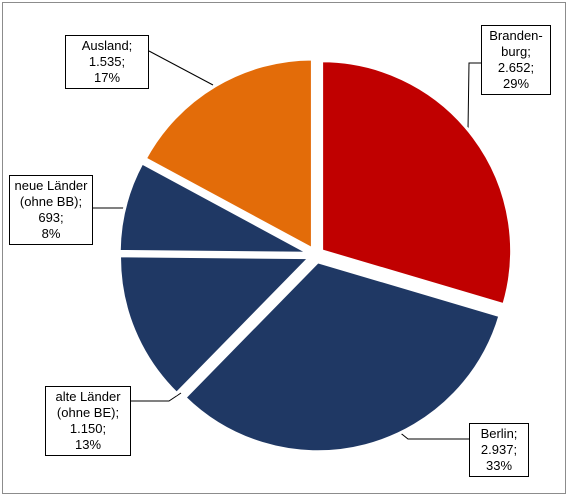 This screenshot has height=502, width=572. What do you see at coordinates (181, 68) in the screenshot?
I see `leader-line-ausland` at bounding box center [181, 68].